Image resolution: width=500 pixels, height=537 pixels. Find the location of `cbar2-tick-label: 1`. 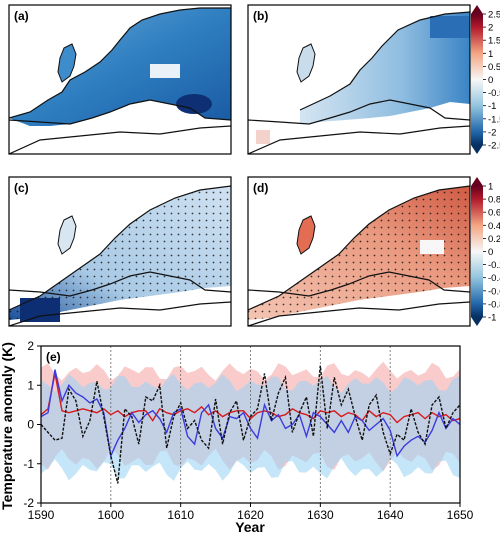

cbar2-tick-label: 1 is located at coordinates (490, 187).